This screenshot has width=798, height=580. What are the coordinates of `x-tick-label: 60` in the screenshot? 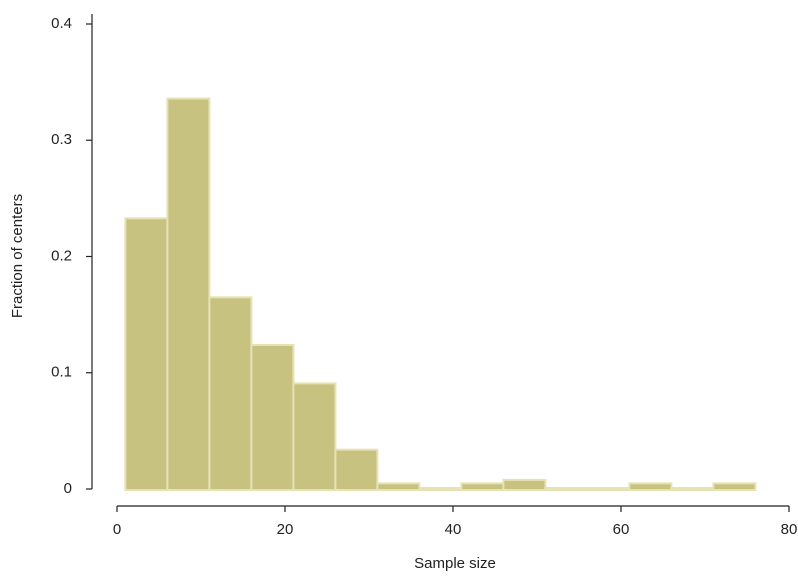 It's located at (621, 529).